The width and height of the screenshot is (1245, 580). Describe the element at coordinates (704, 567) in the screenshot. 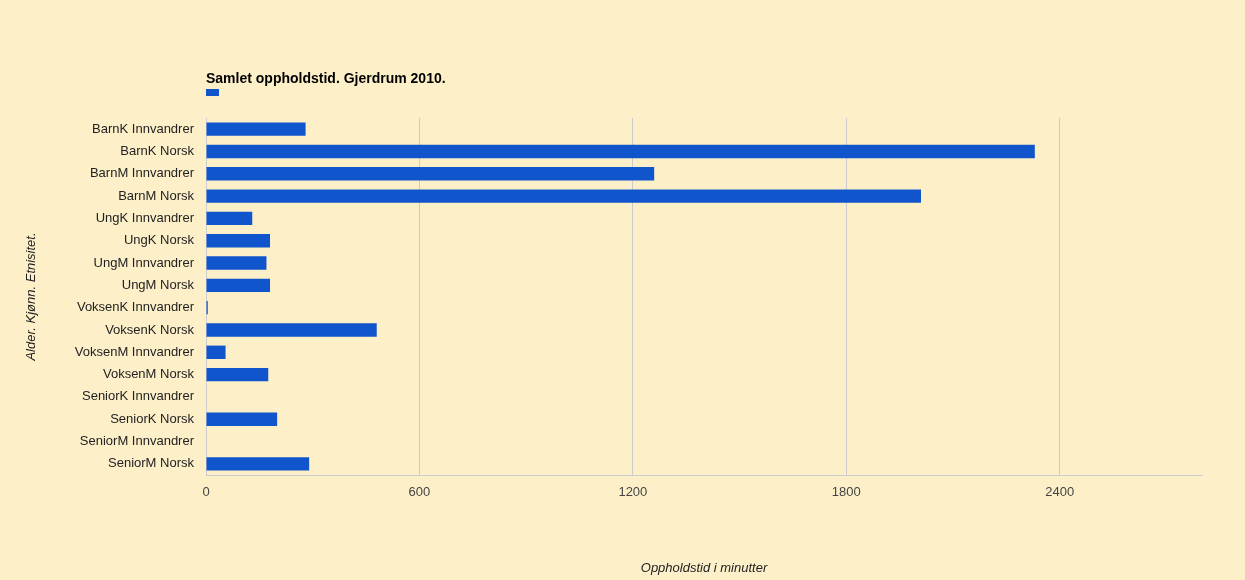

I see `x-axis-title: Oppholdstid i minutter` at that location.